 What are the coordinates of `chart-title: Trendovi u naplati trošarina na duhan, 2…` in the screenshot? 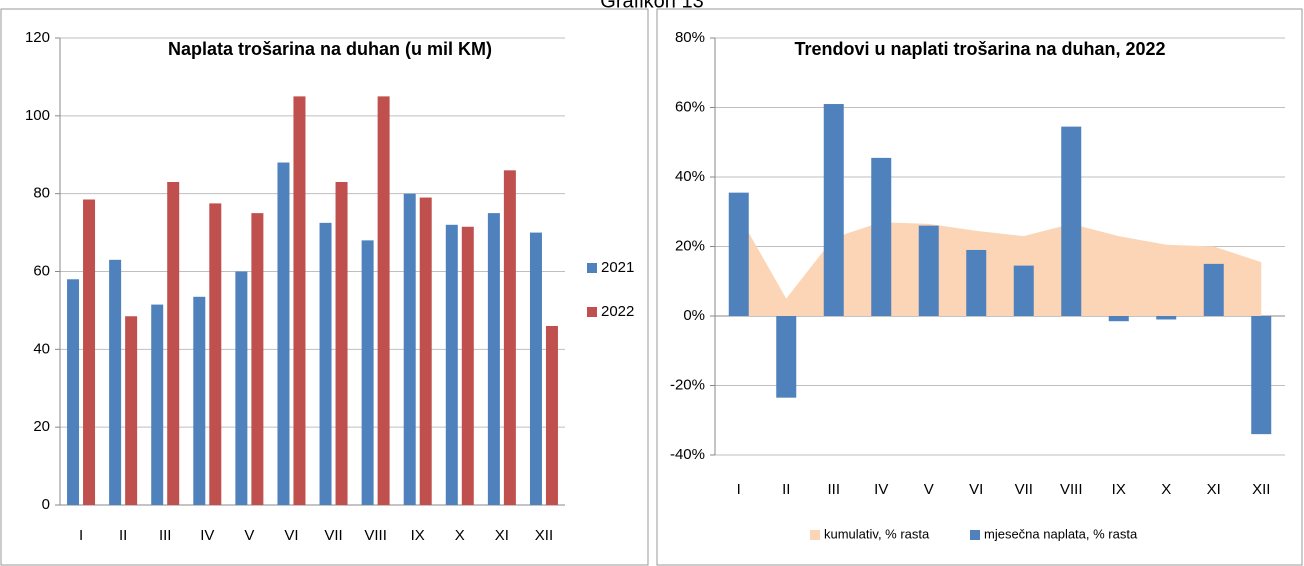 It's located at (979, 49).